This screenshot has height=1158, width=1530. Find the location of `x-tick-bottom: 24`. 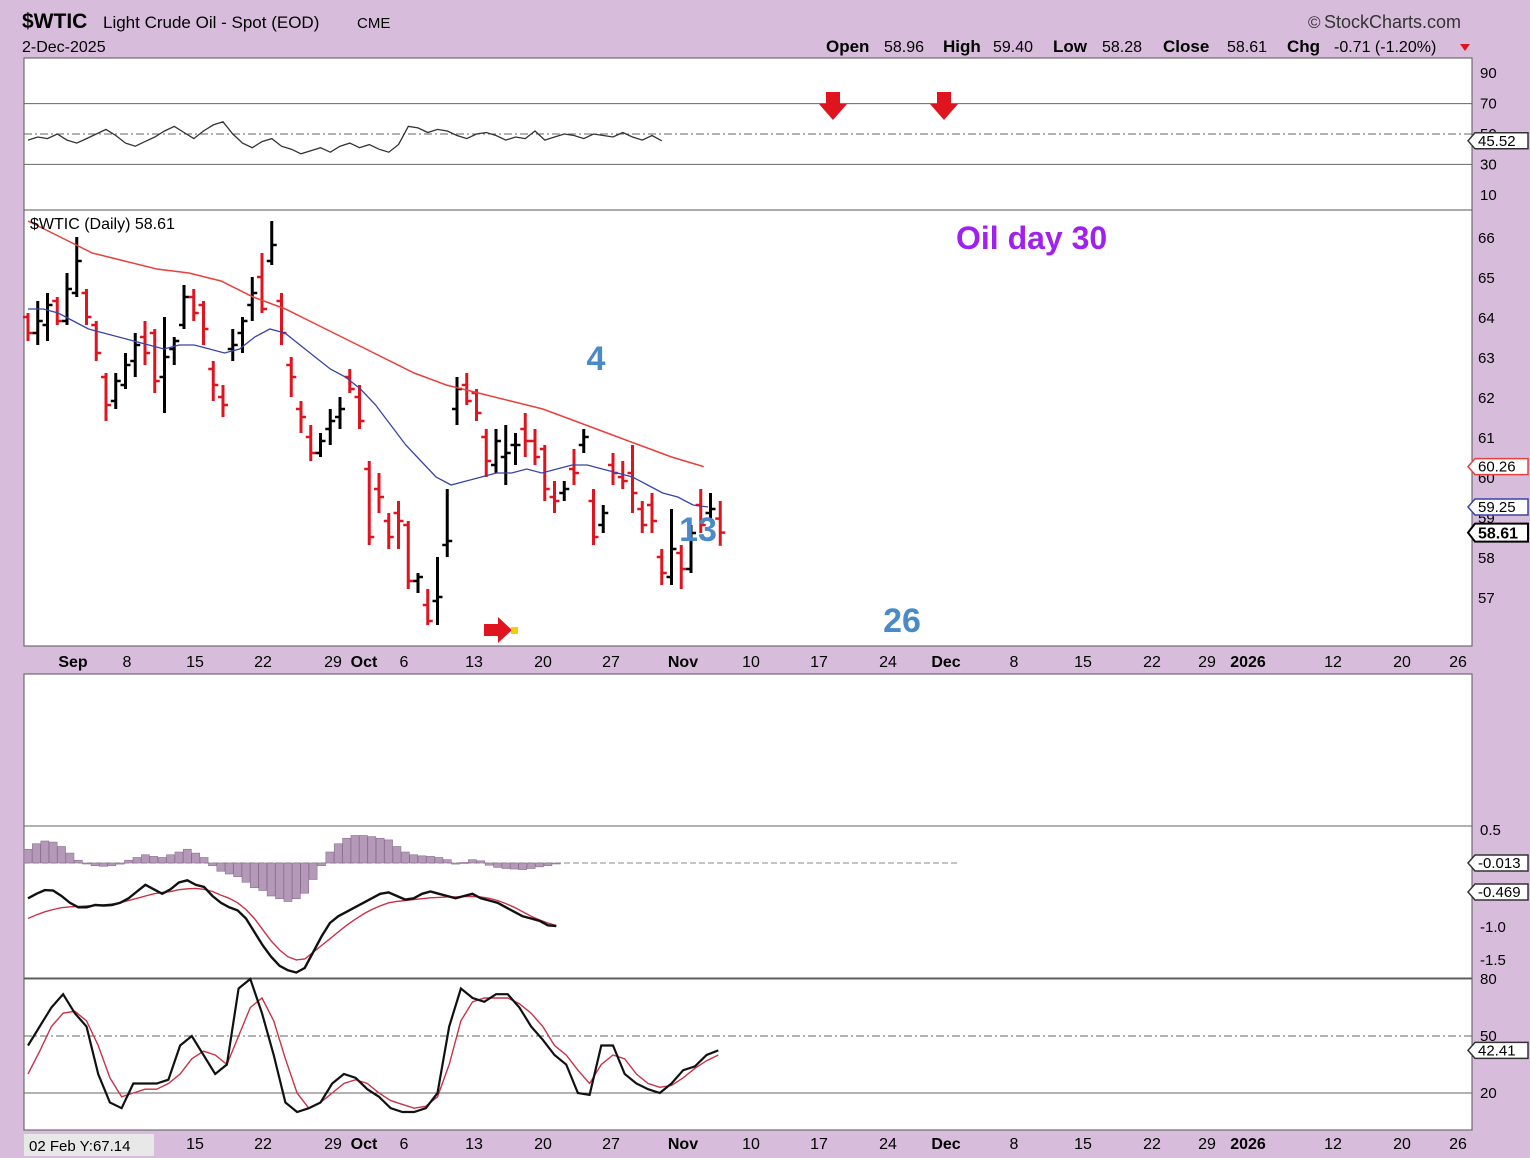

x-tick-bottom: 24 is located at coordinates (888, 1144).